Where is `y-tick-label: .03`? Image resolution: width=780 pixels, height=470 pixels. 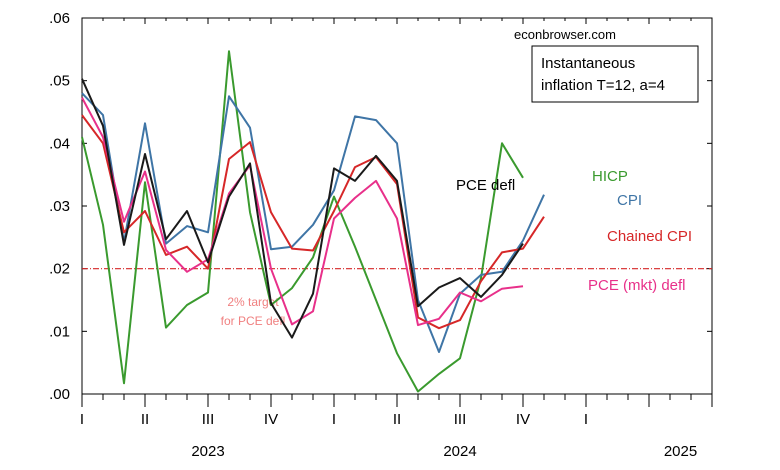
y-tick-label: .03 is located at coordinates (59, 206).